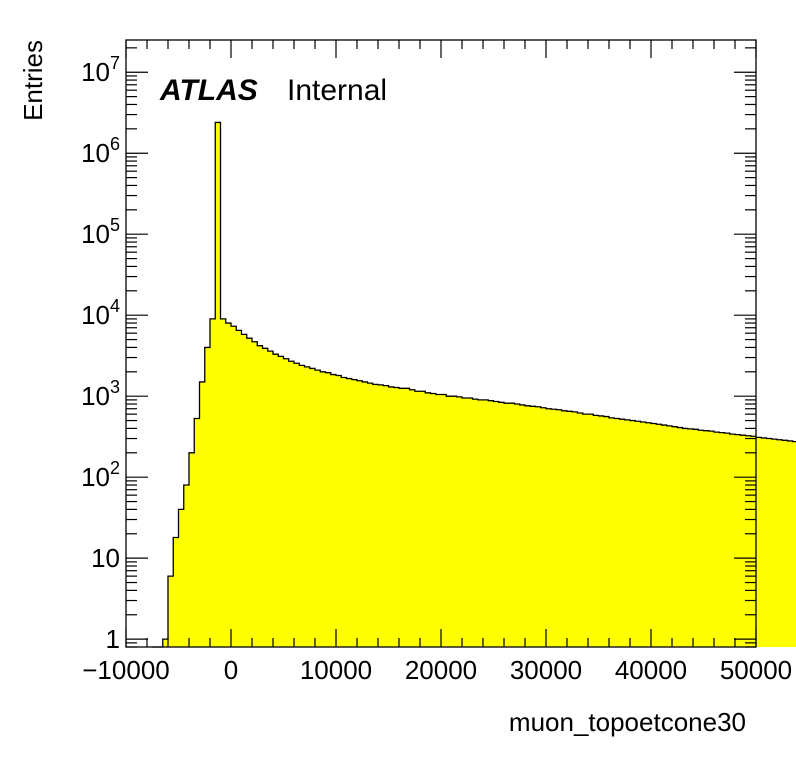 The width and height of the screenshot is (796, 772). I want to click on x-tick-labels: −10000 0 10000 20000 30000 40000 50000, so click(437, 670).